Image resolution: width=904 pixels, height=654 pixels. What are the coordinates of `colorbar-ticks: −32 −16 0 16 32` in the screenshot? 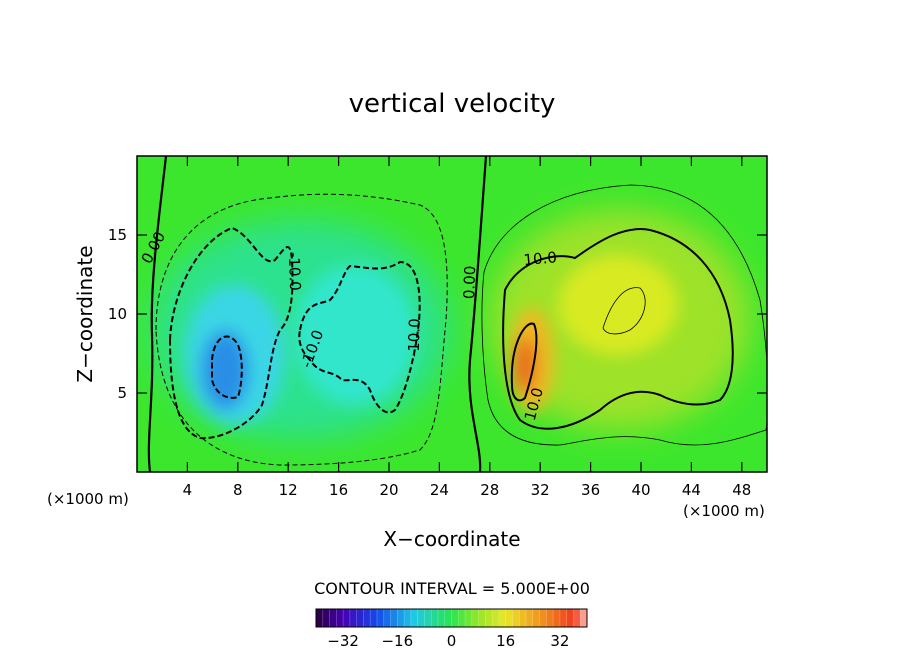 It's located at (448, 641).